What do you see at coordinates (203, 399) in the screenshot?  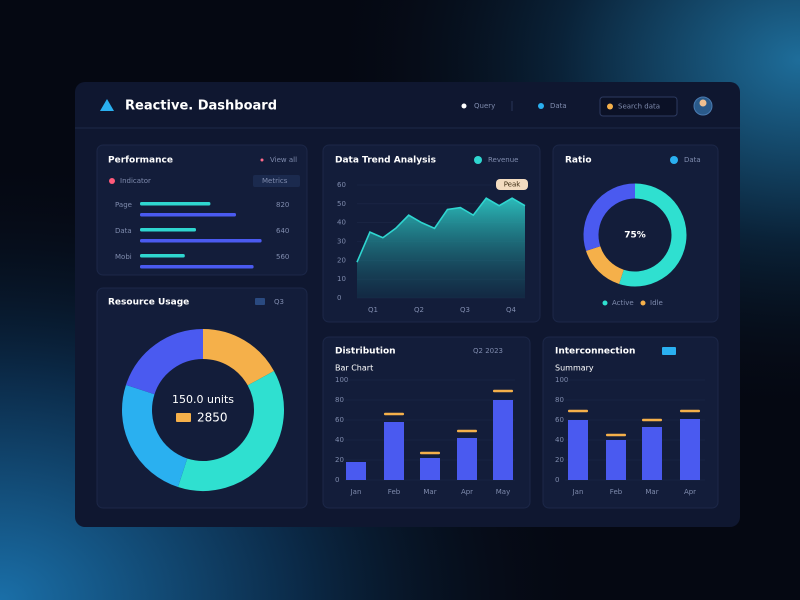 I see `donut-center: 150.0 units` at bounding box center [203, 399].